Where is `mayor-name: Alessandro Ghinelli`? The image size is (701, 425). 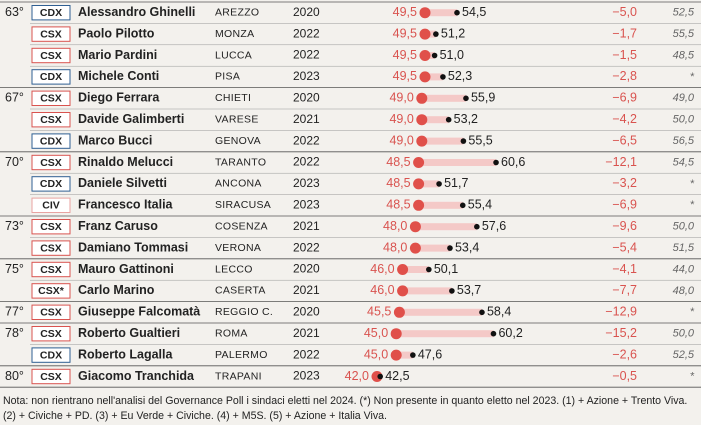 mayor-name: Alessandro Ghinelli is located at coordinates (136, 12).